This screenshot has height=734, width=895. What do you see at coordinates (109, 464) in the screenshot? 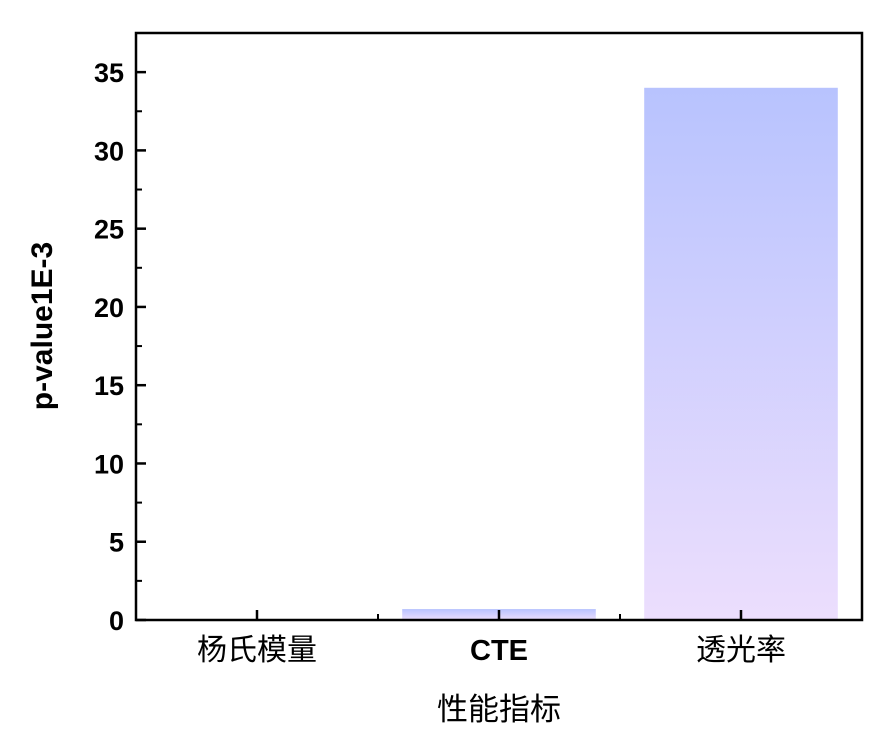
I see `y-tick-label: 10` at bounding box center [109, 464].